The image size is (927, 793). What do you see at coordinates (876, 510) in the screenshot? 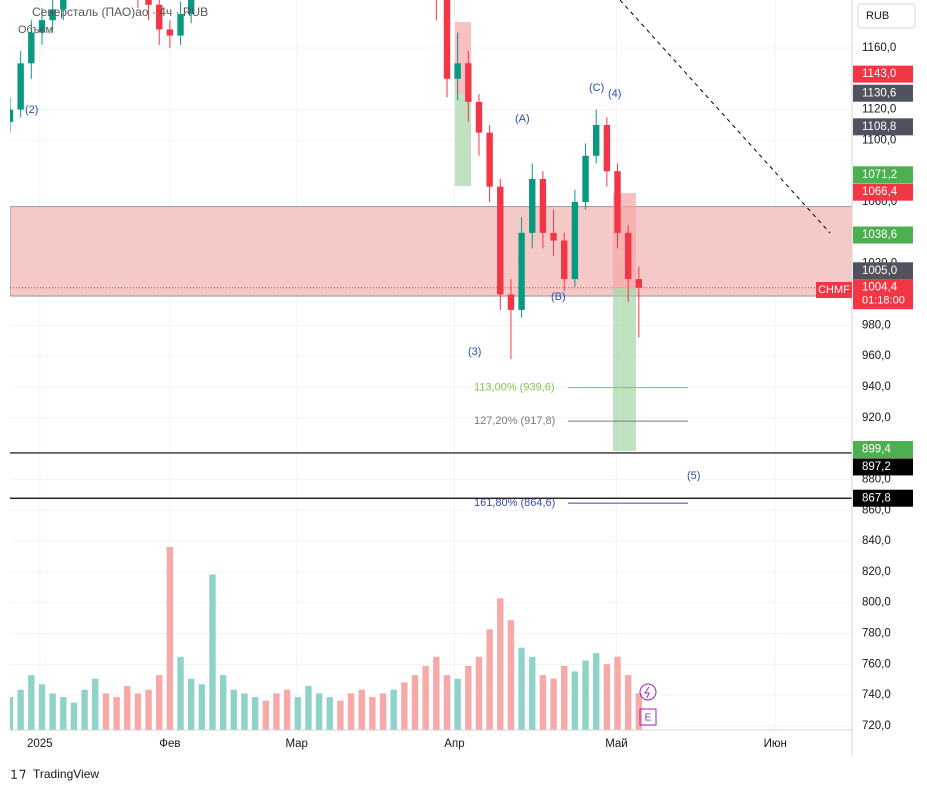
I see `y-tick-label: 860,0` at bounding box center [876, 510].